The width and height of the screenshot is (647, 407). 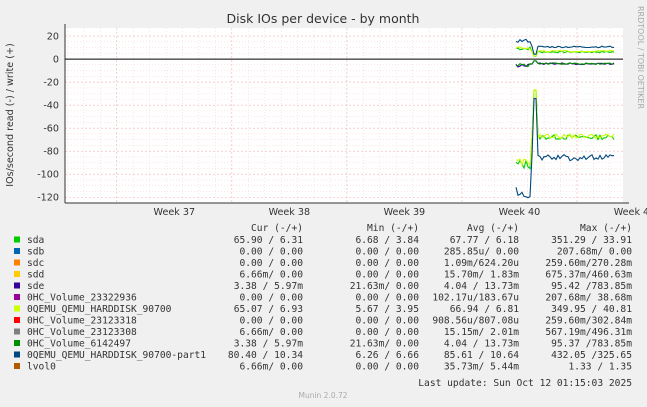 What do you see at coordinates (485, 240) in the screenshot?
I see `legend-value: 67.77 / 6.18` at bounding box center [485, 240].